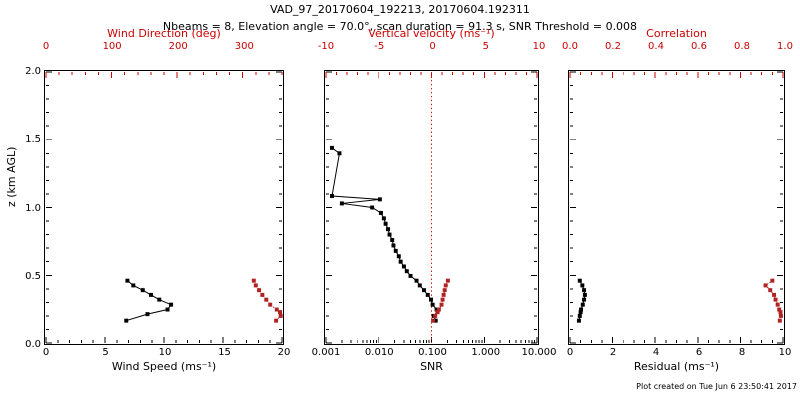  Describe the element at coordinates (33, 208) in the screenshot. I see `y-tick-label: 1.0` at that location.